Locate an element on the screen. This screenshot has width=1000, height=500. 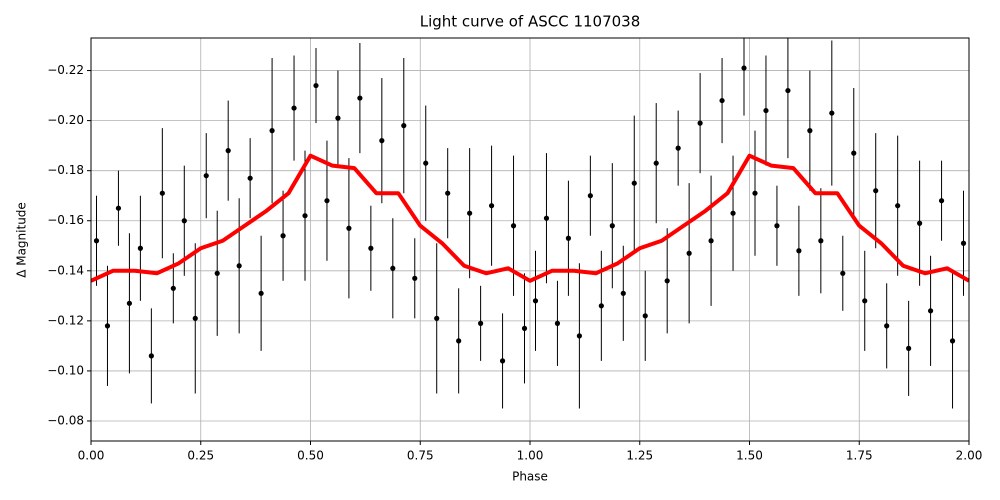
y-axis-label: Δ Magnitude is located at coordinates (22, 240).